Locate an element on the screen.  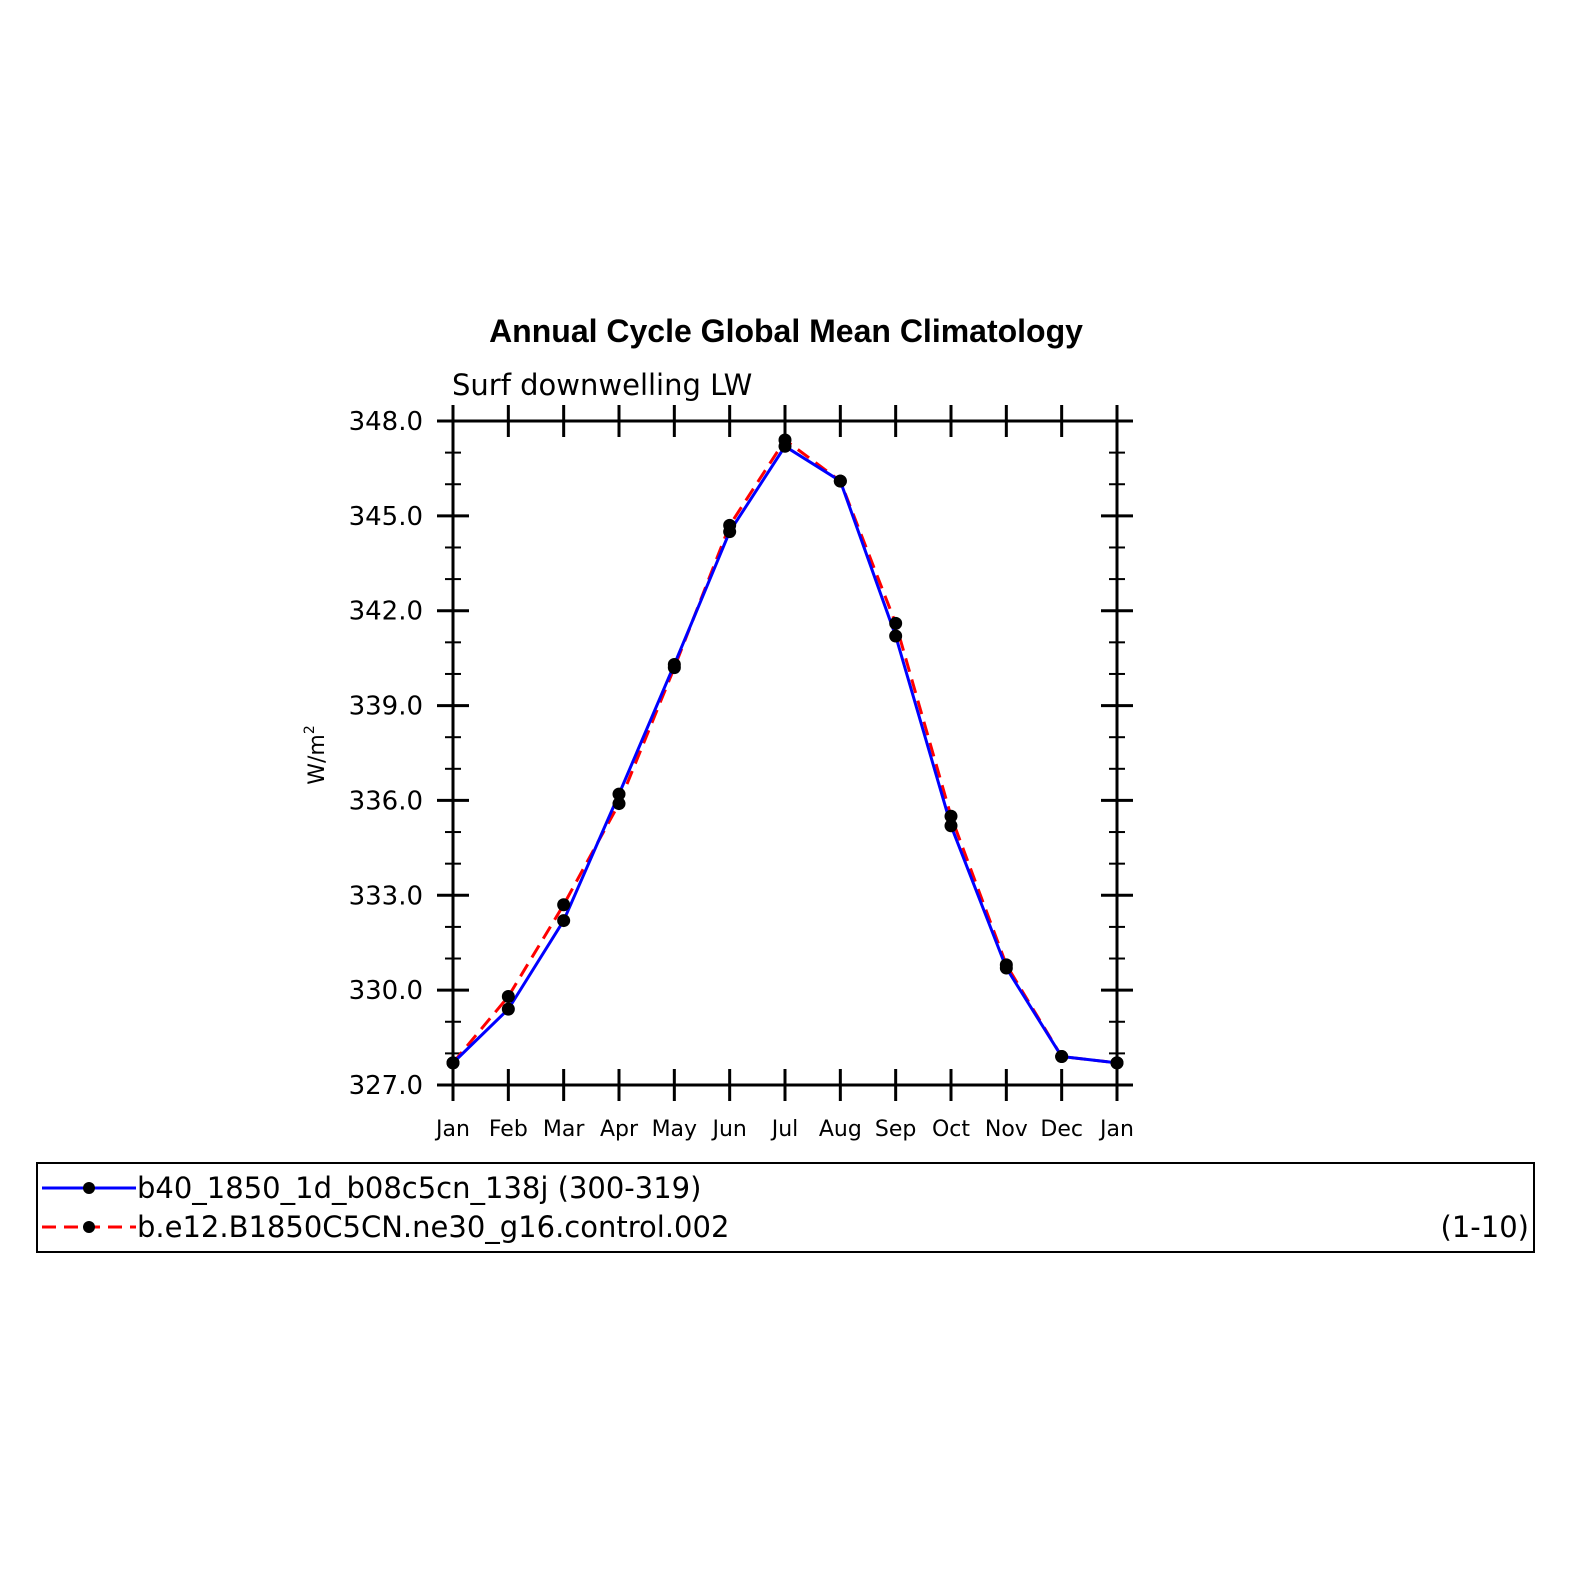
y-tick-label: 339.0 is located at coordinates (386, 707).